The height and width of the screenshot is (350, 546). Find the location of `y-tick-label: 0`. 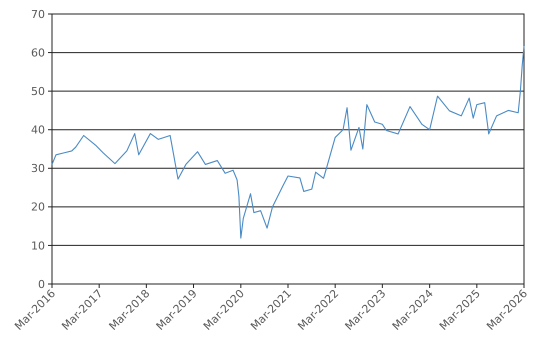

y-tick-label: 0 is located at coordinates (41, 284).